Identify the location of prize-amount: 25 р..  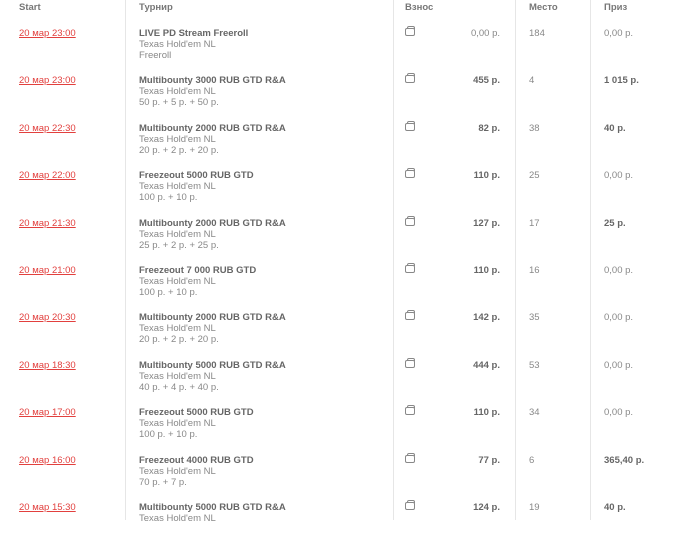
(615, 223).